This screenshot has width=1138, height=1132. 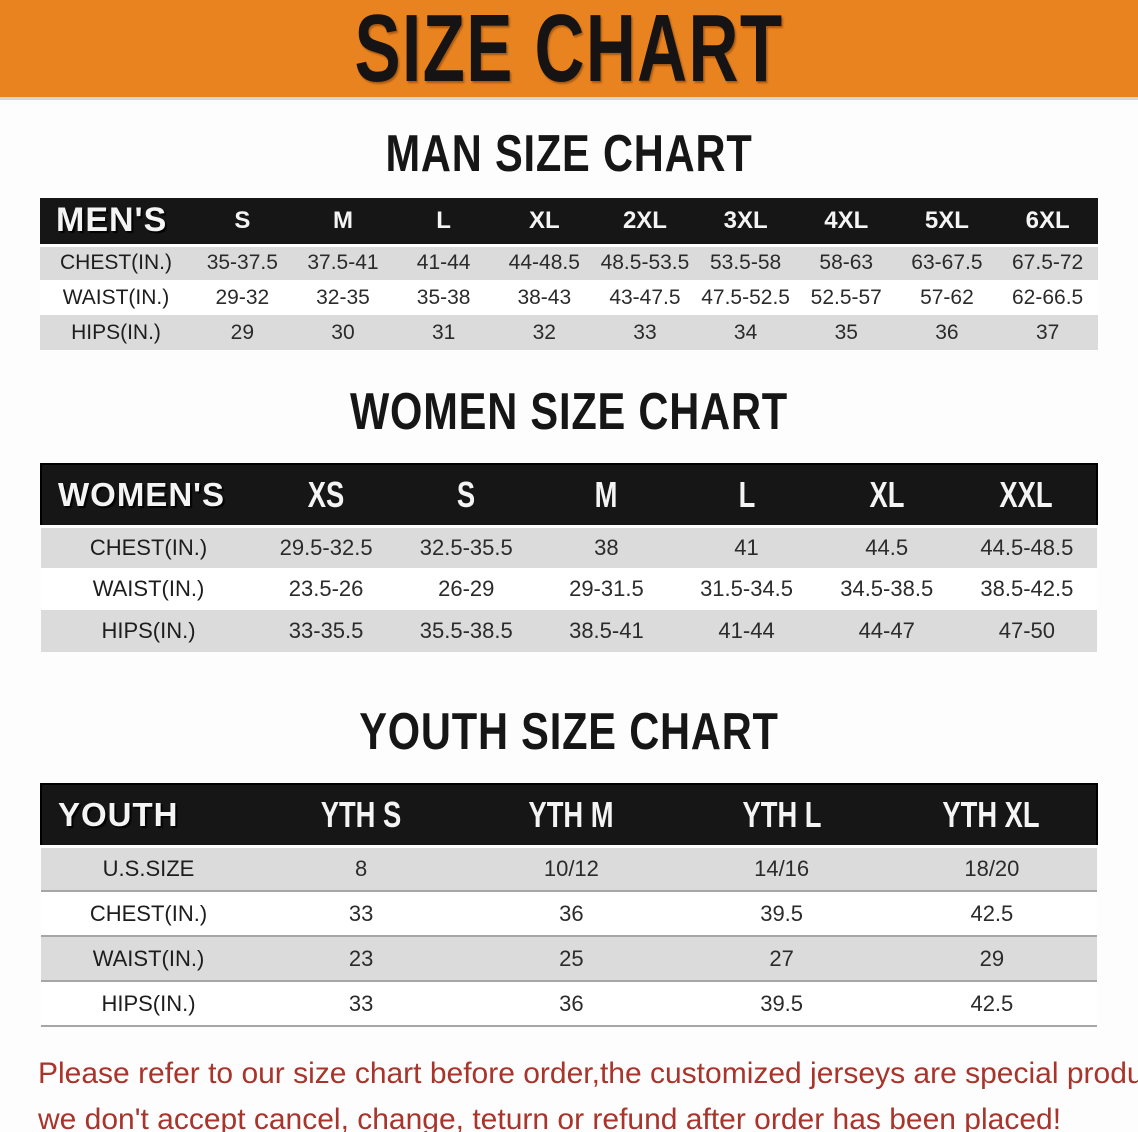 What do you see at coordinates (343, 263) in the screenshot?
I see `size-value: 37.5-41` at bounding box center [343, 263].